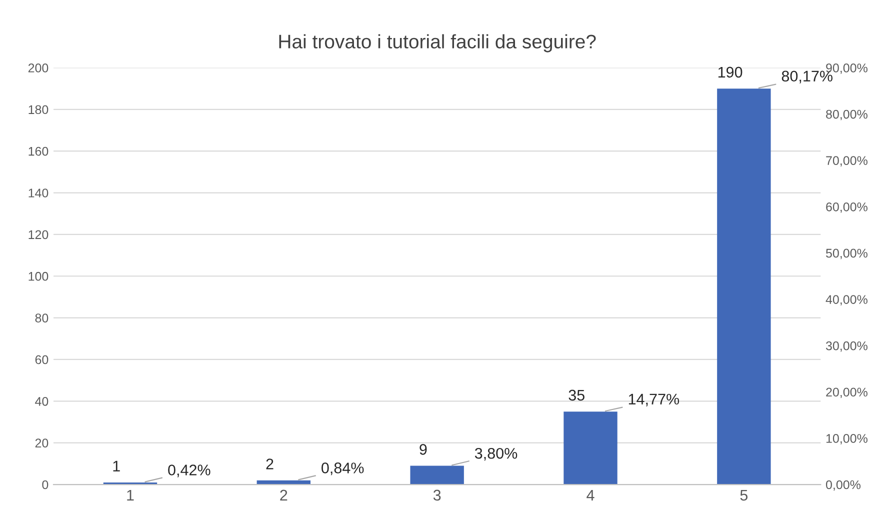 The image size is (892, 521). What do you see at coordinates (38, 276) in the screenshot?
I see `y-tick-label: 100` at bounding box center [38, 276].